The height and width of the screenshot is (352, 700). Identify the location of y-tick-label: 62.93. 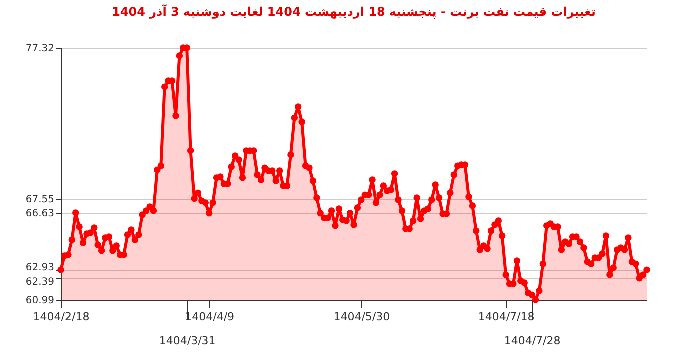
(40, 268).